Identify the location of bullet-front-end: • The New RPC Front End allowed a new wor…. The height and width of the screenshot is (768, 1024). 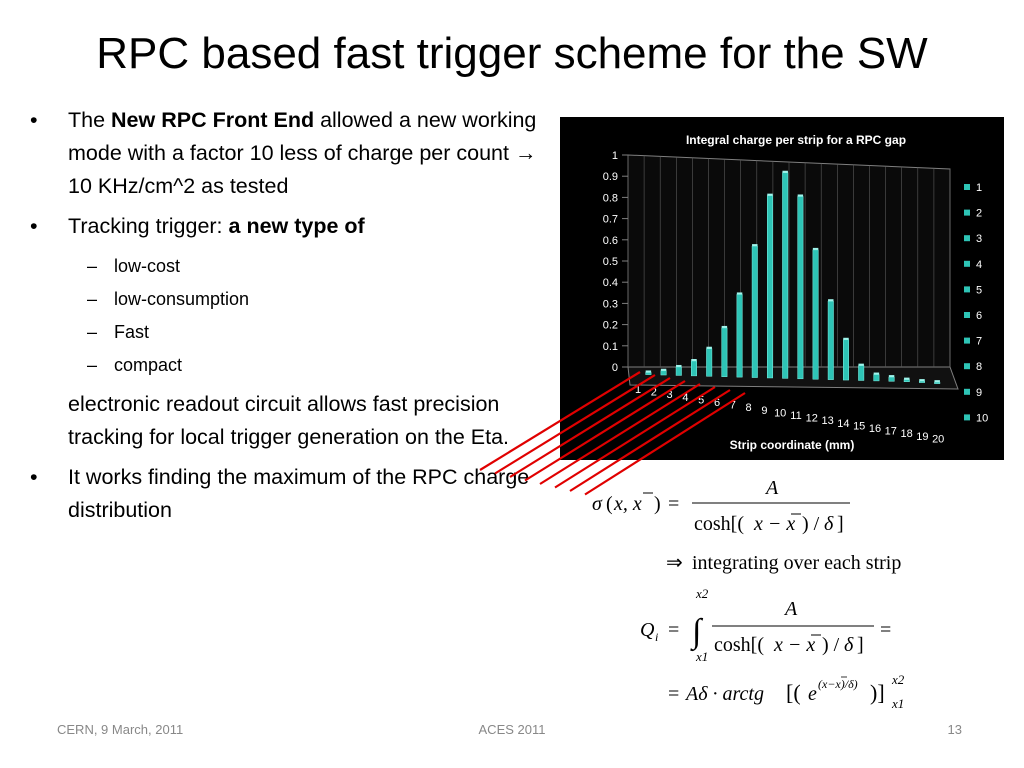
(295, 153).